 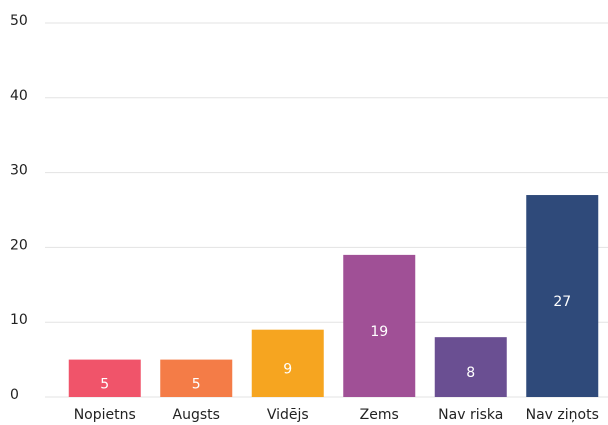 What do you see at coordinates (287, 369) in the screenshot?
I see `value-label: 9` at bounding box center [287, 369].